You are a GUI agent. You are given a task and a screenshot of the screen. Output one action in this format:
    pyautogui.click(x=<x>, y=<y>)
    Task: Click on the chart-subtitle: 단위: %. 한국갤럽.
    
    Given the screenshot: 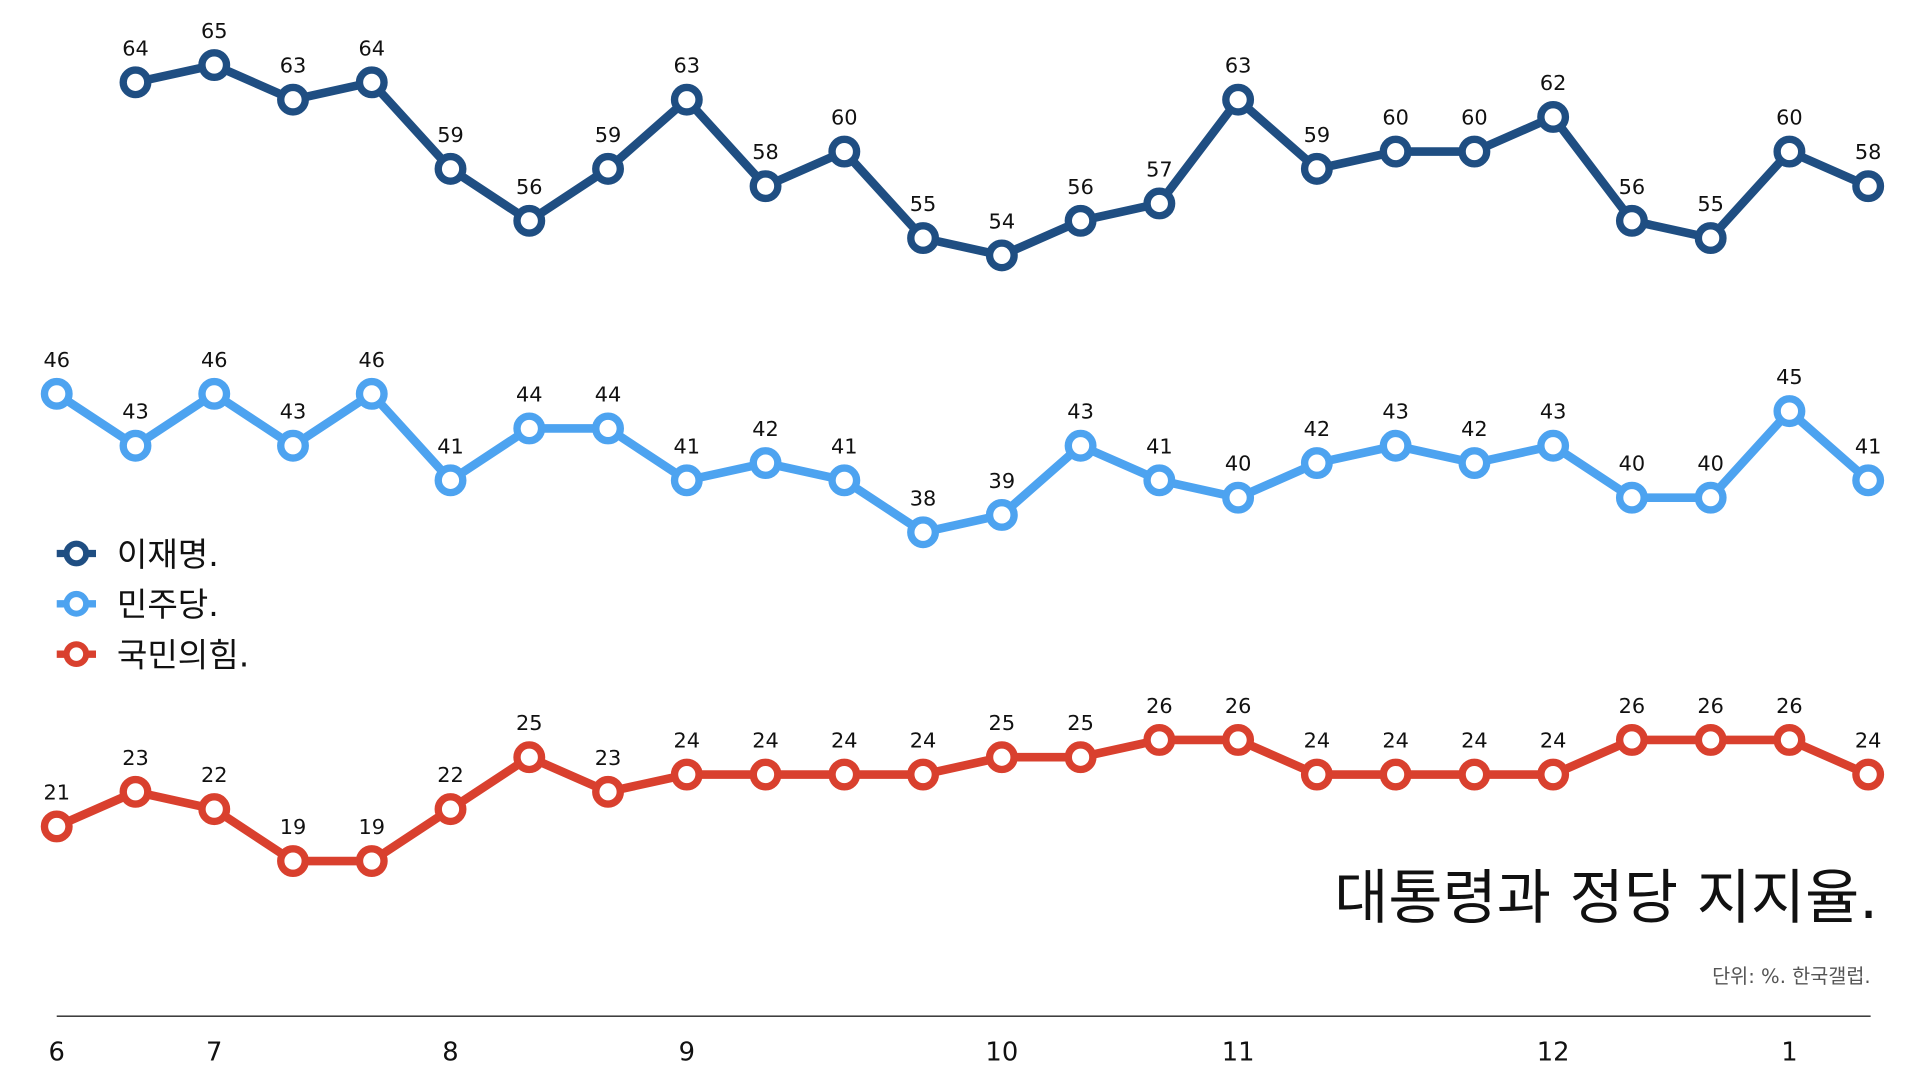 What is the action you would take?
    pyautogui.click(x=1791, y=976)
    